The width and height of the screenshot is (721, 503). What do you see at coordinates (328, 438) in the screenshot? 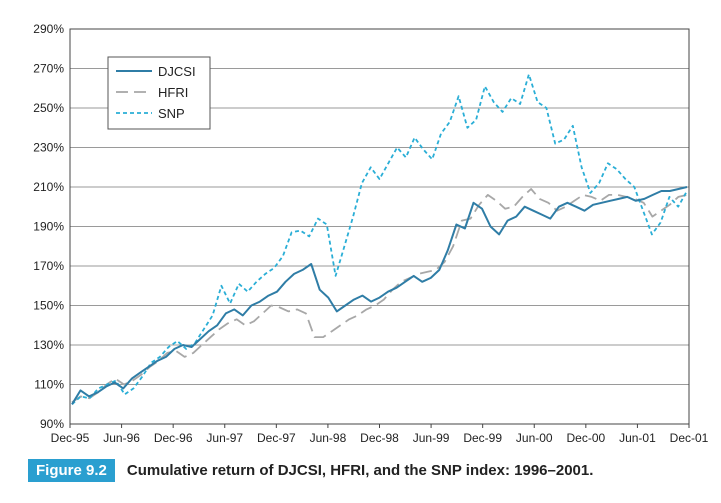
I see `x-tick-label: Jun-98` at bounding box center [328, 438].